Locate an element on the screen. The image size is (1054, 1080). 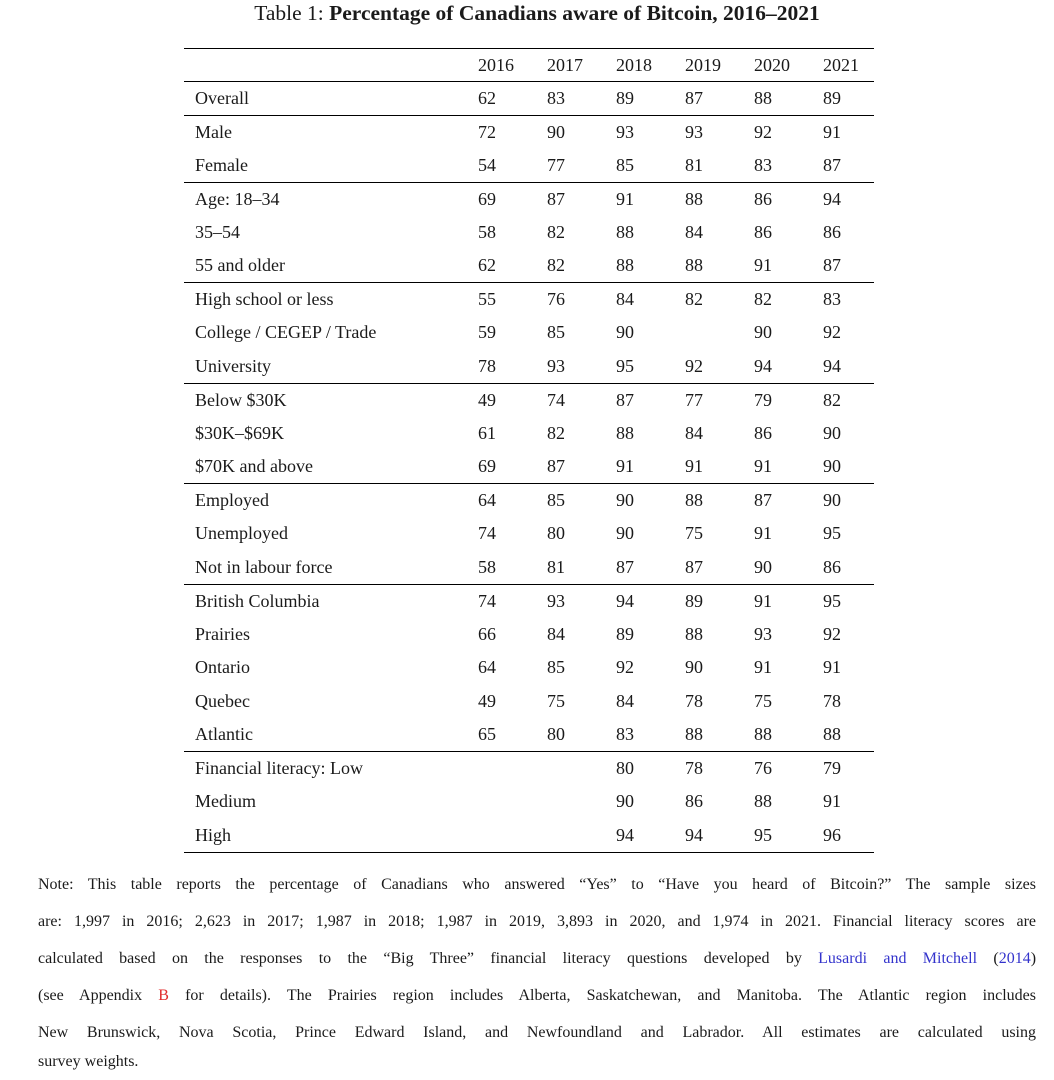
value-cell: 87 is located at coordinates (556, 198).